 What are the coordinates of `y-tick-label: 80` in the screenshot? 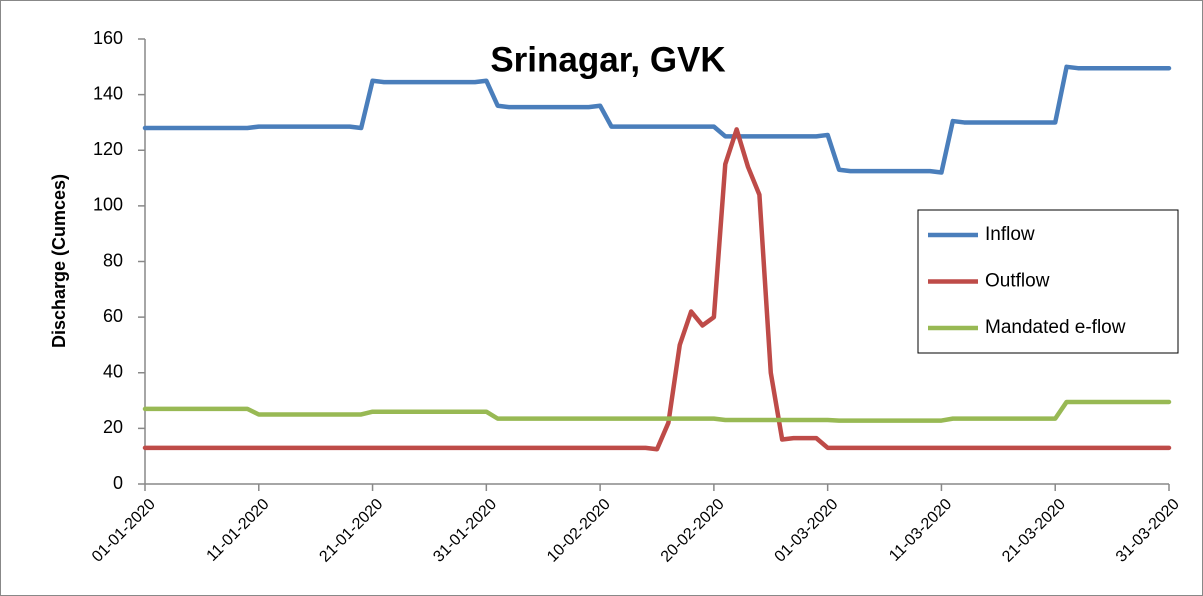 It's located at (113, 260).